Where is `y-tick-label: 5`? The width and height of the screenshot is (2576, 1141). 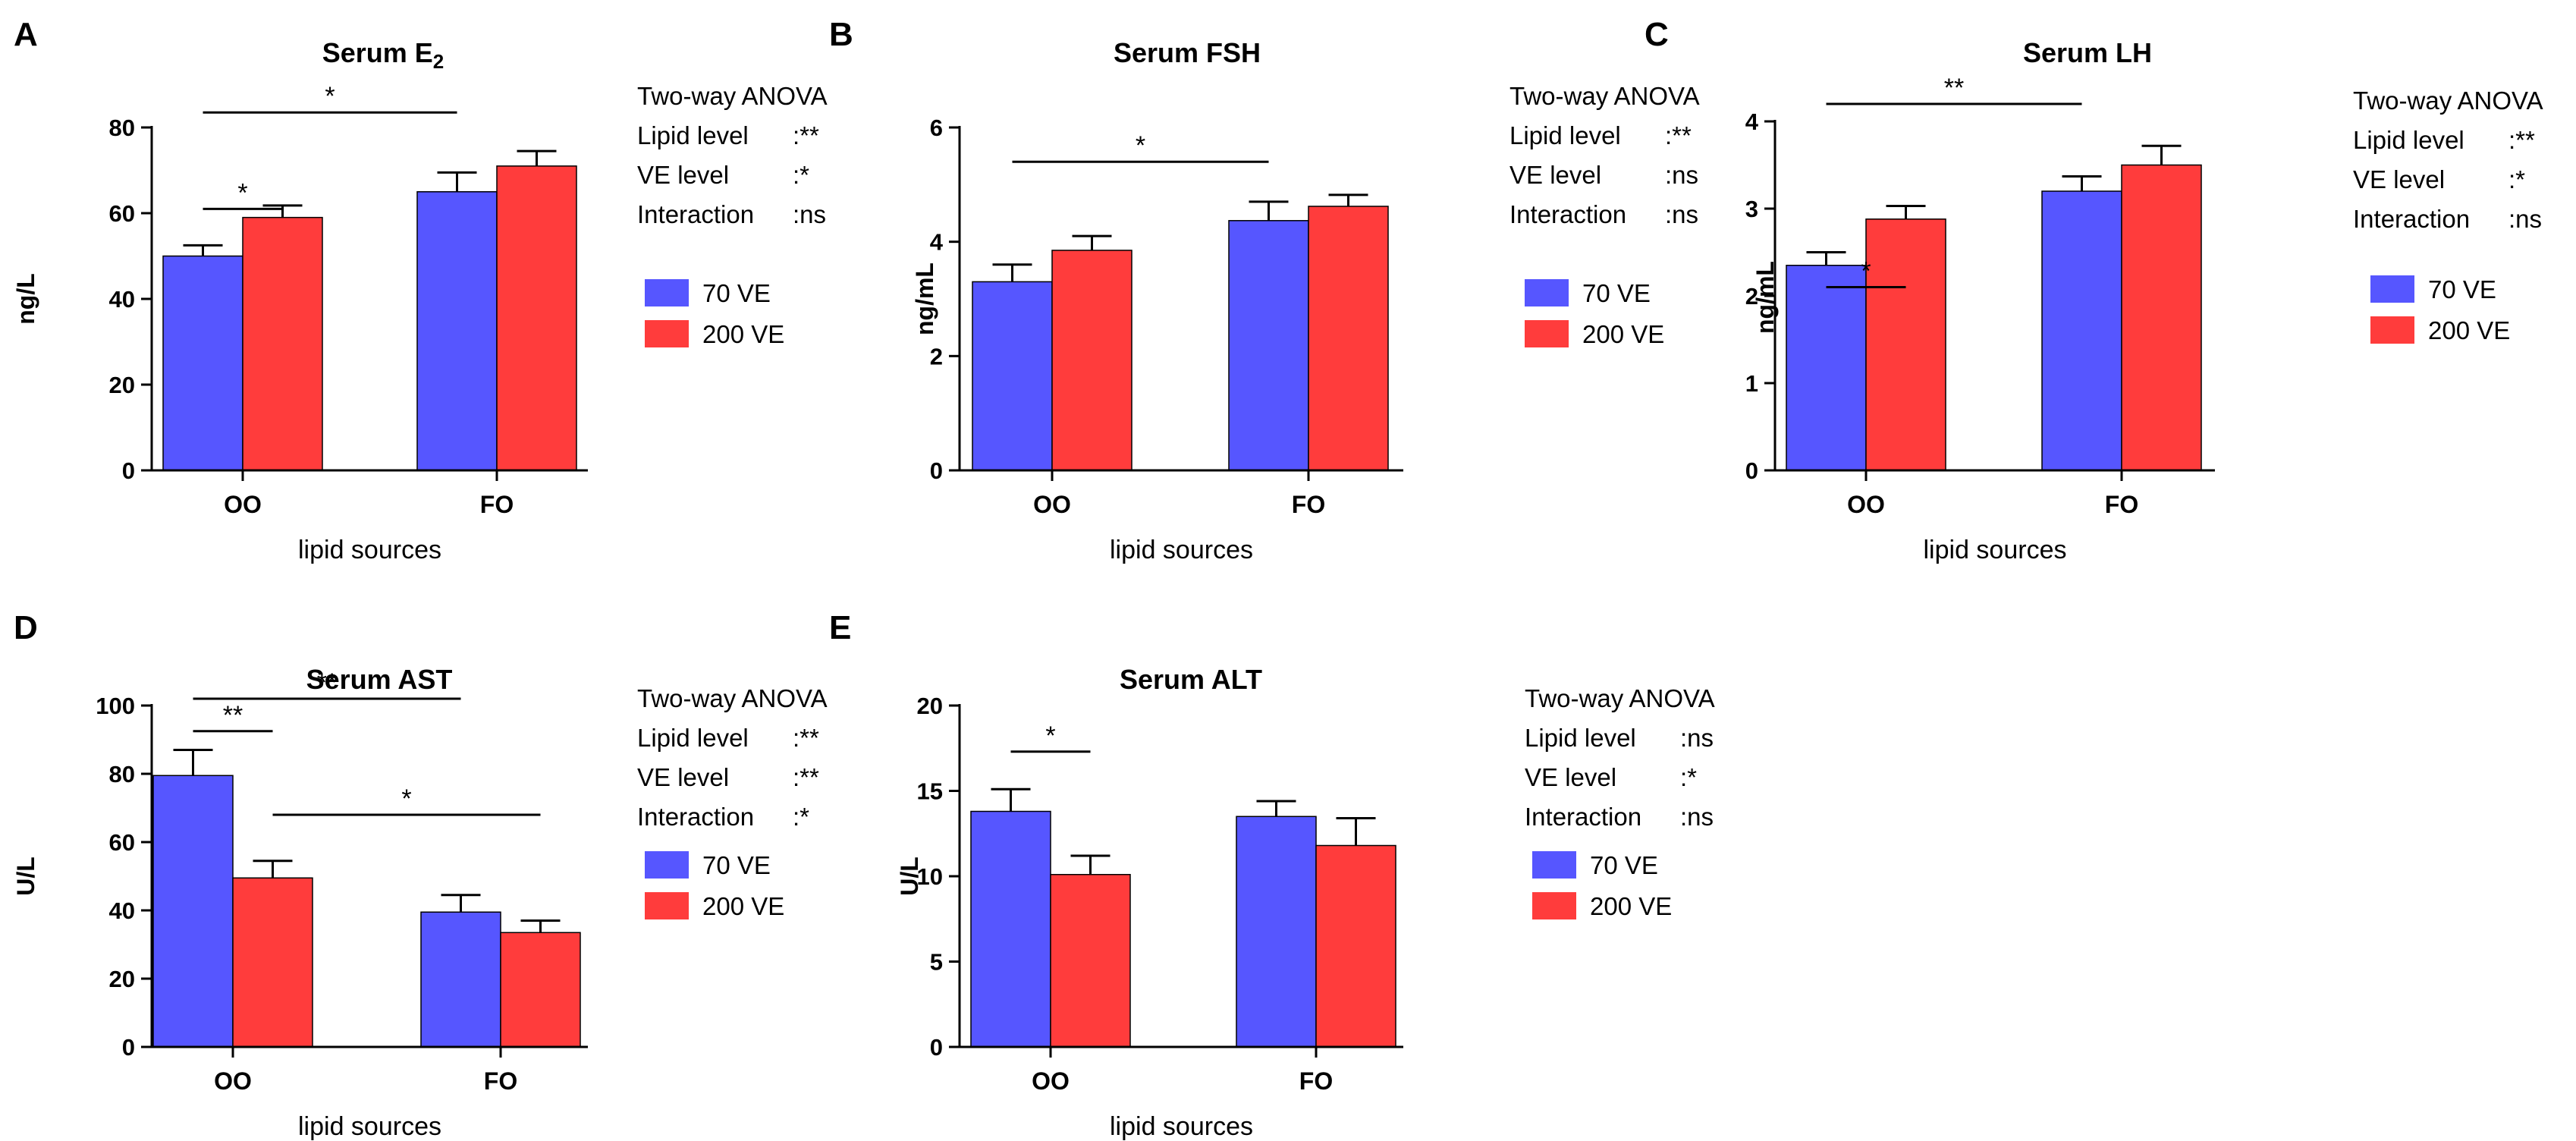
y-tick-label: 5 is located at coordinates (936, 962).